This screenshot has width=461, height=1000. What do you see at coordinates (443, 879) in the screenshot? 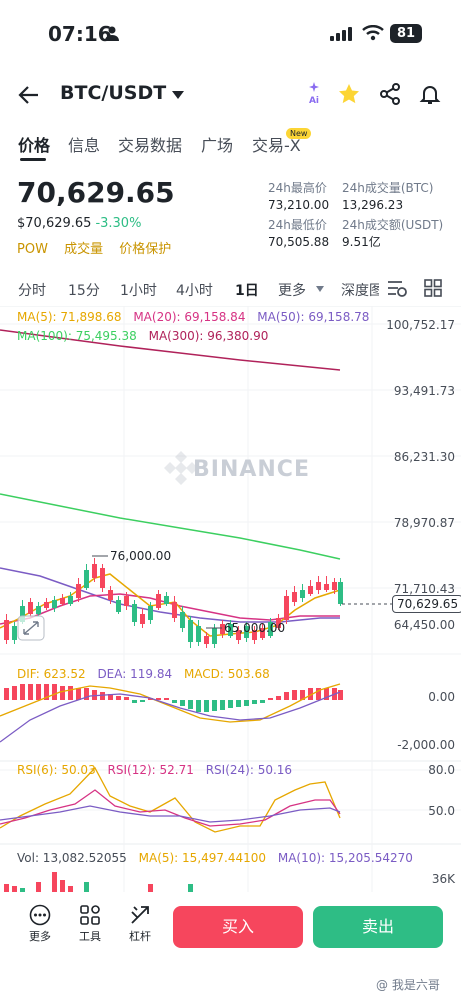
I see `vol-axis-label: 36K` at bounding box center [443, 879].